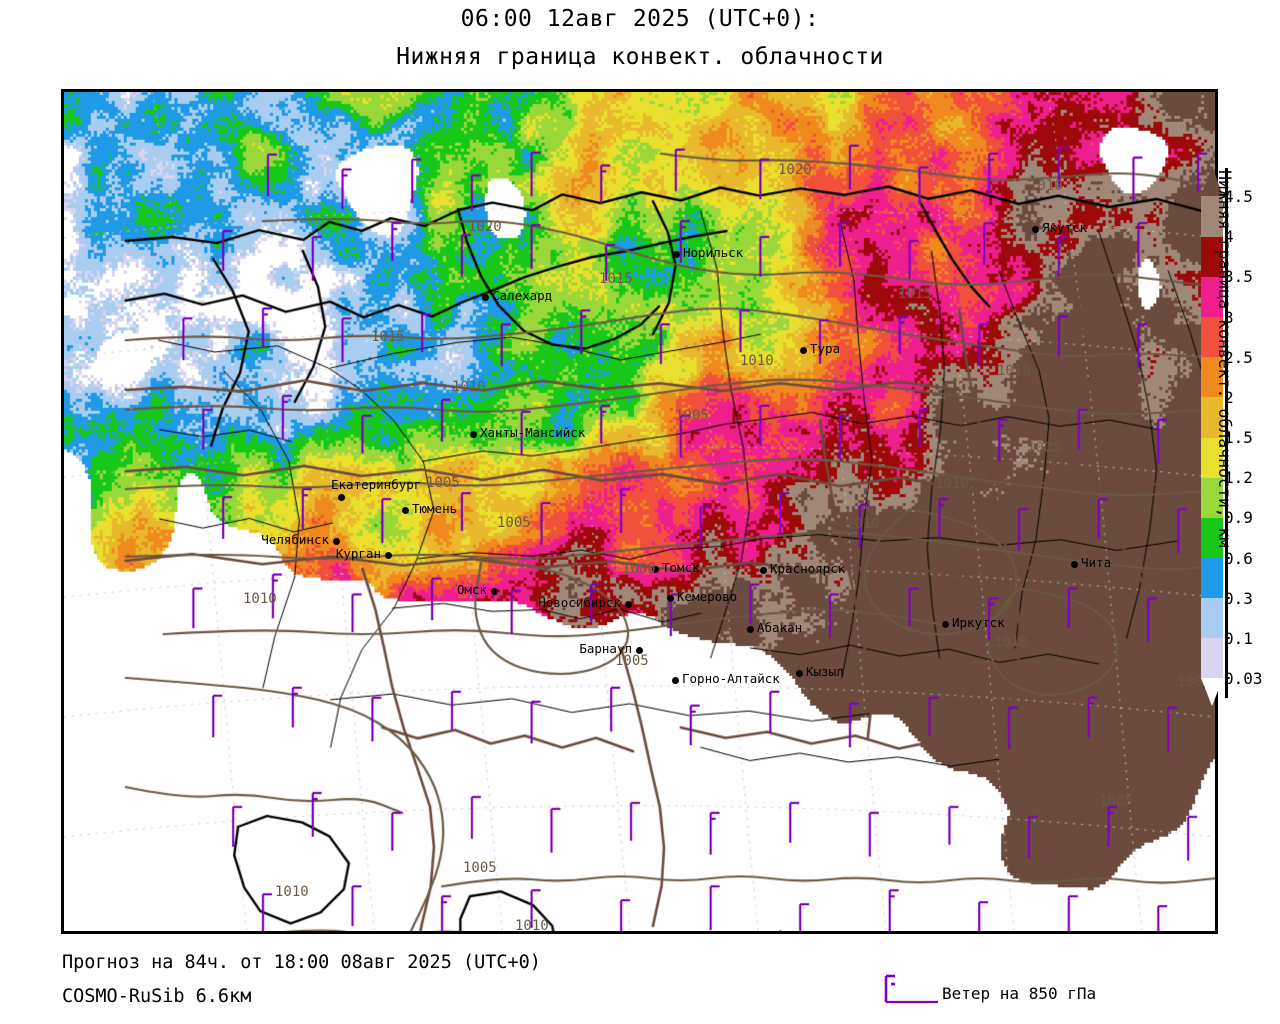  I want to click on isobar-label-16: 1010, so click(260, 599).